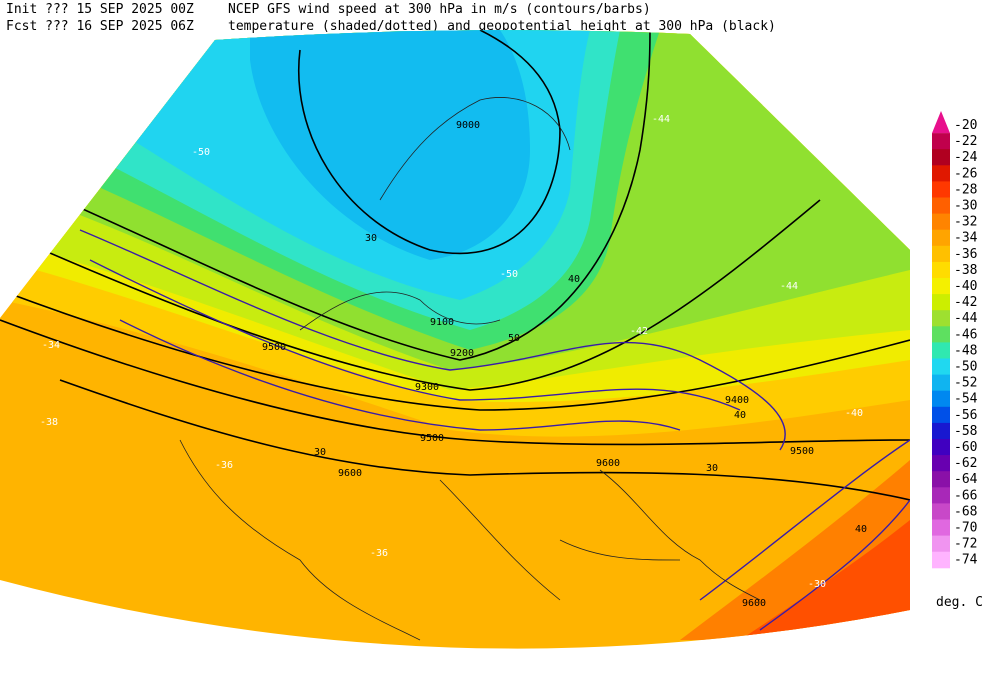  I want to click on colorbar-label: -42, so click(965, 302).